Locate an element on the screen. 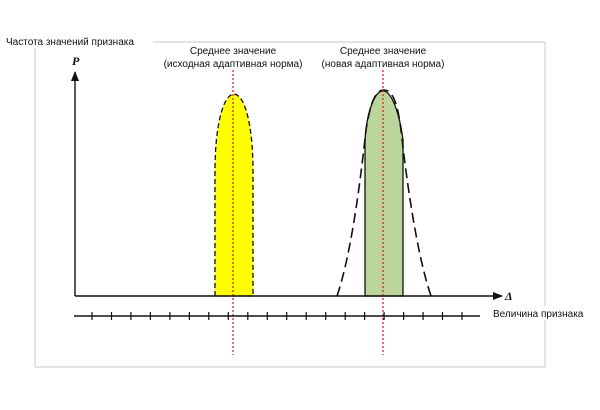  new-distribution-area is located at coordinates (384, 193).